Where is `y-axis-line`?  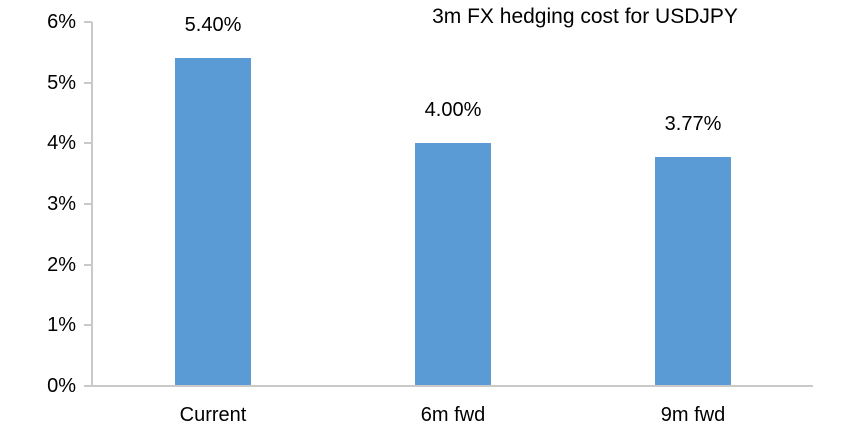
y-axis-line is located at coordinates (92, 204).